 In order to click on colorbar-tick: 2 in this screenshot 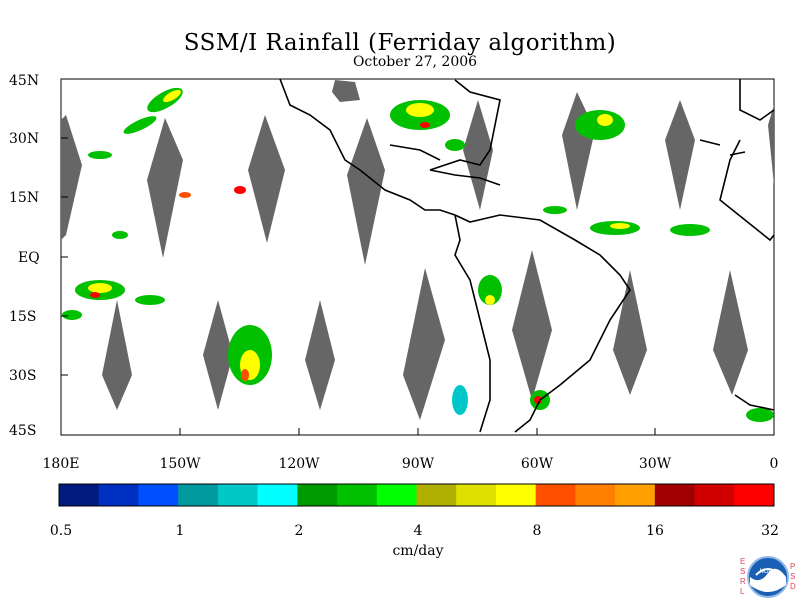, I will do `click(299, 531)`.